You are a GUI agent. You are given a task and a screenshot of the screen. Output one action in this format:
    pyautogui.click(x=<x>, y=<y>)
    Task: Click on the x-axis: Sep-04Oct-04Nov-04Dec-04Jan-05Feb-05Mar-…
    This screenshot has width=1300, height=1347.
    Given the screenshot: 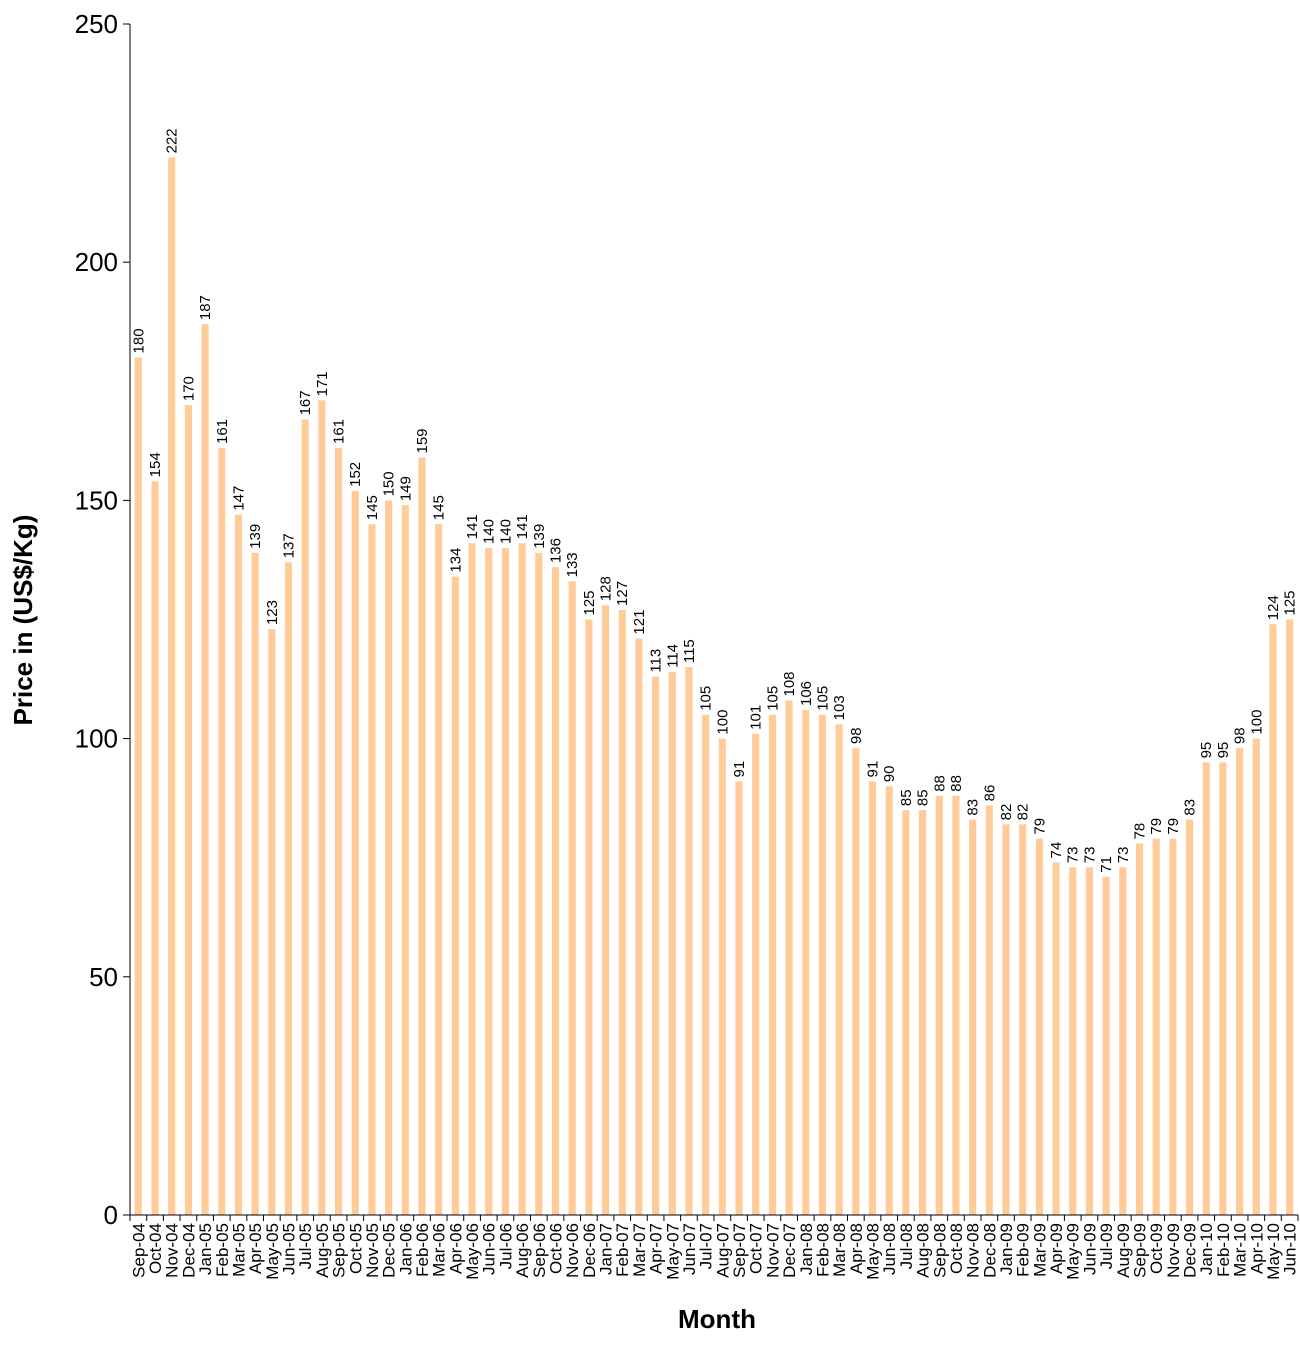 What is the action you would take?
    pyautogui.click(x=714, y=1247)
    